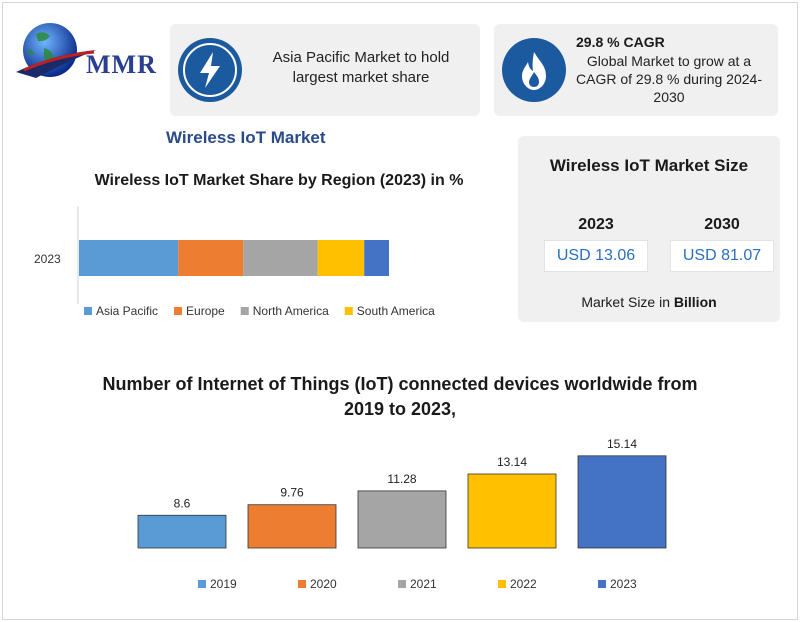 The width and height of the screenshot is (800, 622). I want to click on legend-label-1: Europe, so click(205, 311).